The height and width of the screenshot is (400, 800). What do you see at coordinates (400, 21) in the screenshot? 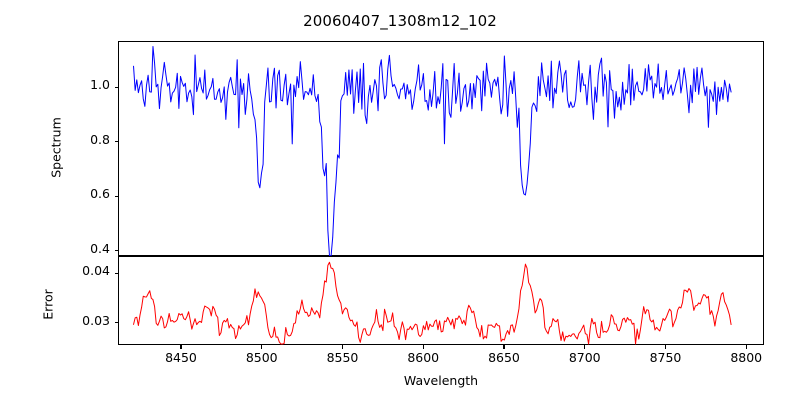
I see `figure-title: 20060407_1308m12_102` at bounding box center [400, 21].